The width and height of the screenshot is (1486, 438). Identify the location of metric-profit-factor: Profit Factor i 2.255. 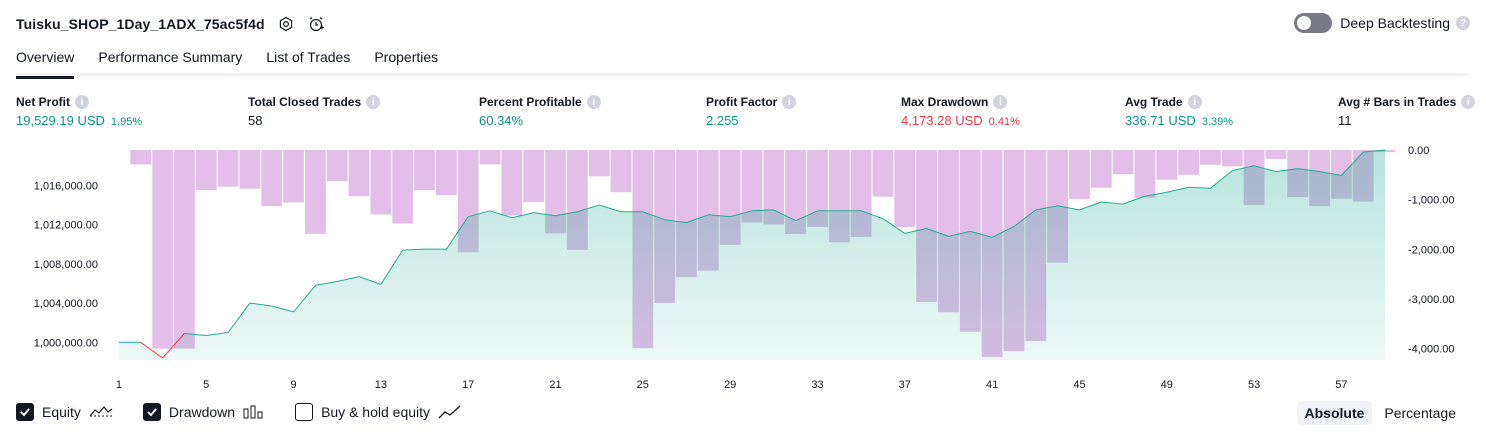
(751, 111).